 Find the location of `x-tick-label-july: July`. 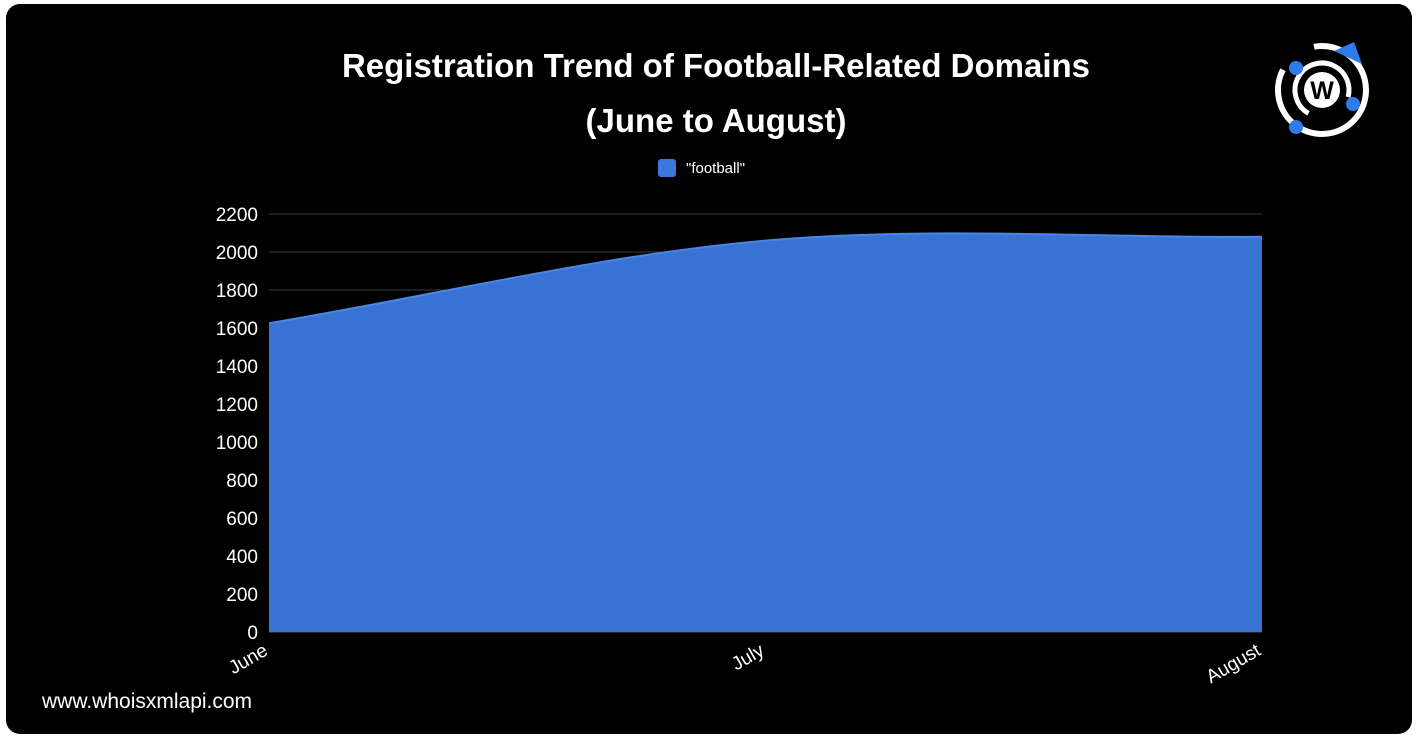

x-tick-label-july: July is located at coordinates (748, 657).